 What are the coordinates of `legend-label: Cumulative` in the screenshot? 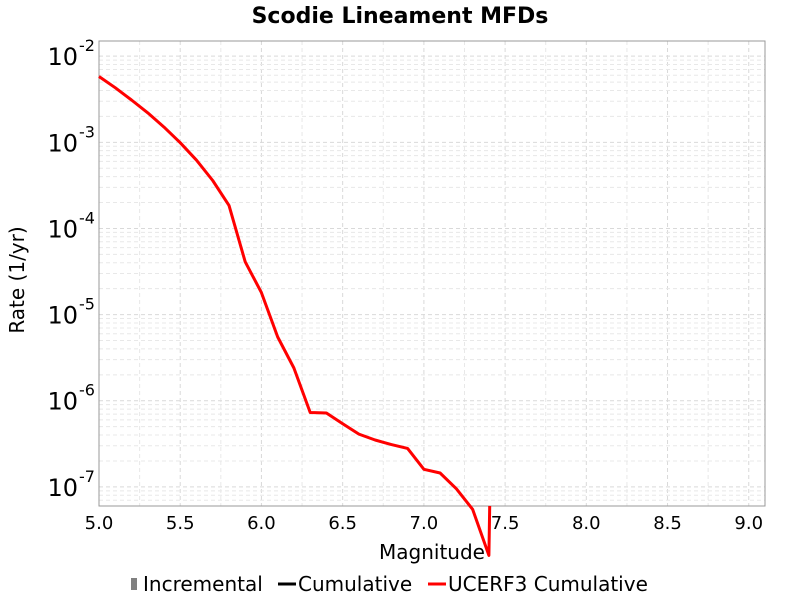 It's located at (355, 584).